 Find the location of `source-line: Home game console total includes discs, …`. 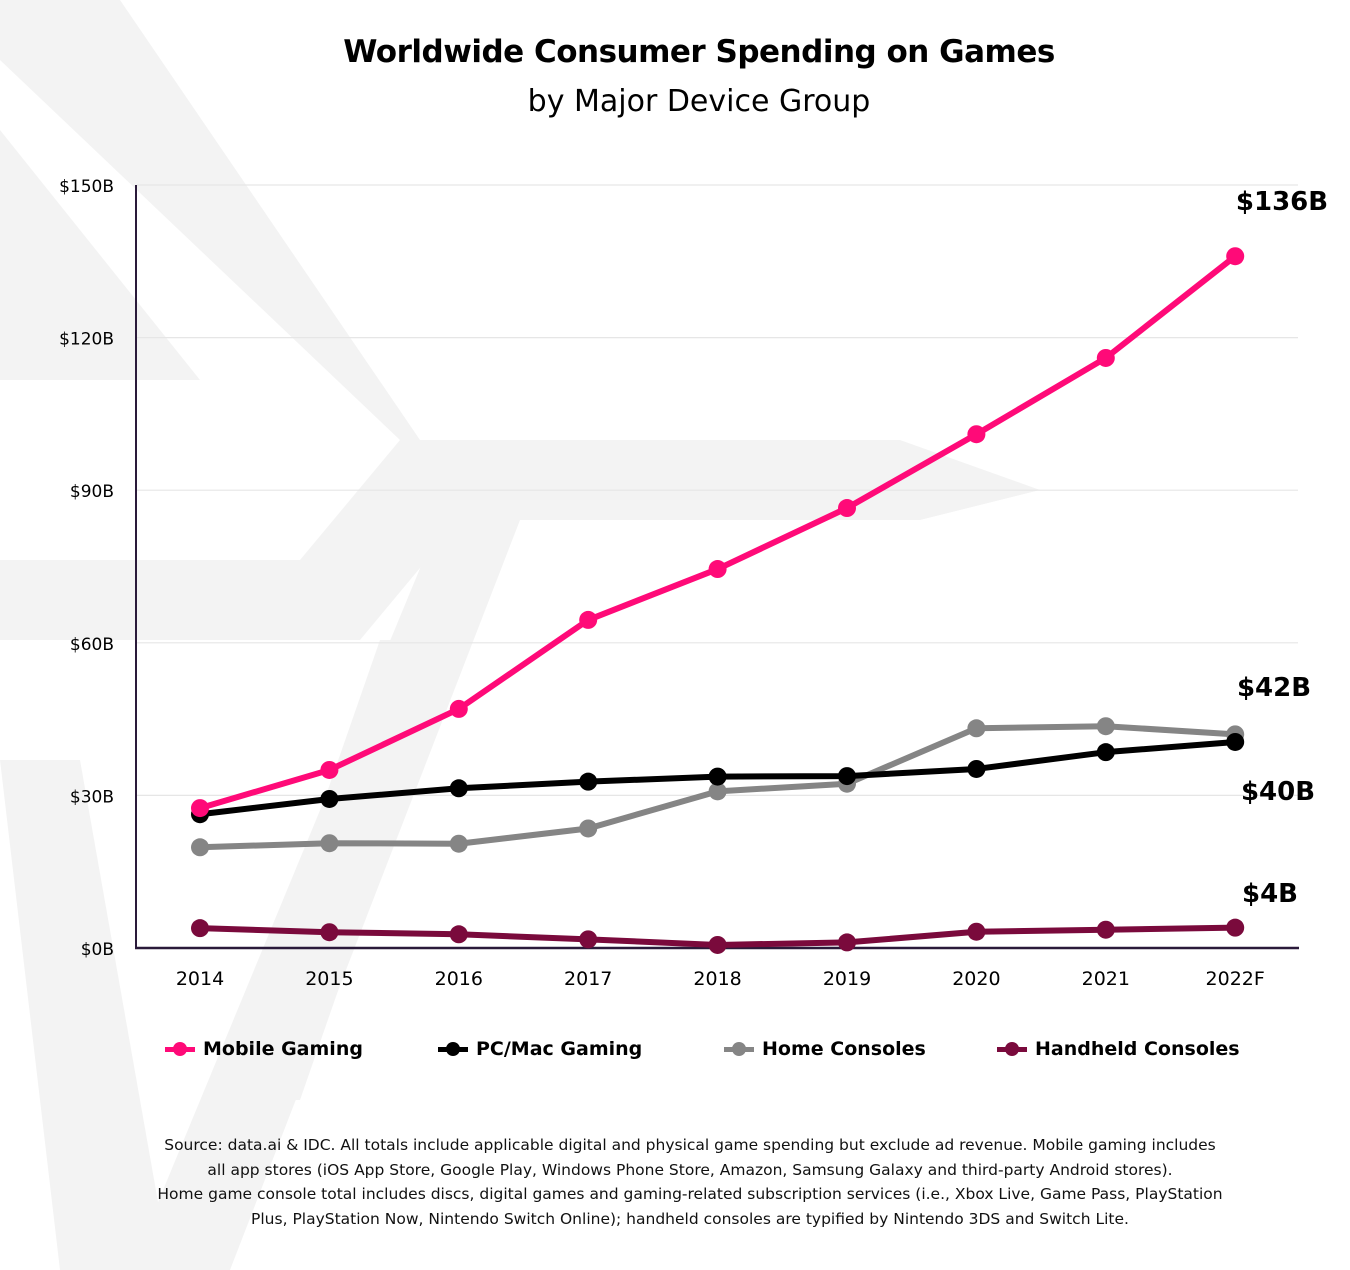

source-line: Home game console total includes discs, … is located at coordinates (690, 1194).